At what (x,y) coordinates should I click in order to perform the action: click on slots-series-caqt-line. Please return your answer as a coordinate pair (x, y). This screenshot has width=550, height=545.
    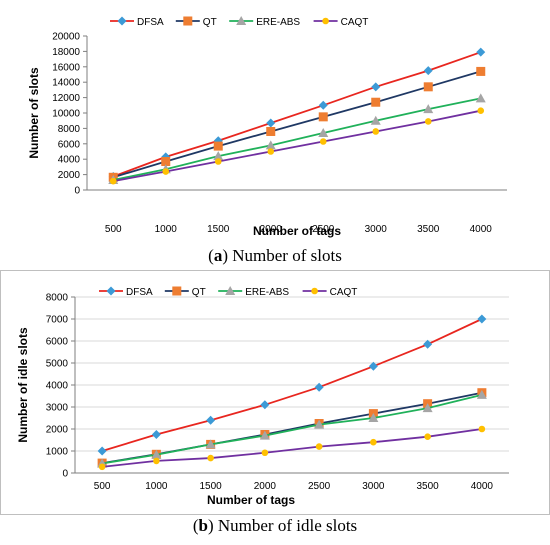
    Looking at the image, I should click on (297, 146).